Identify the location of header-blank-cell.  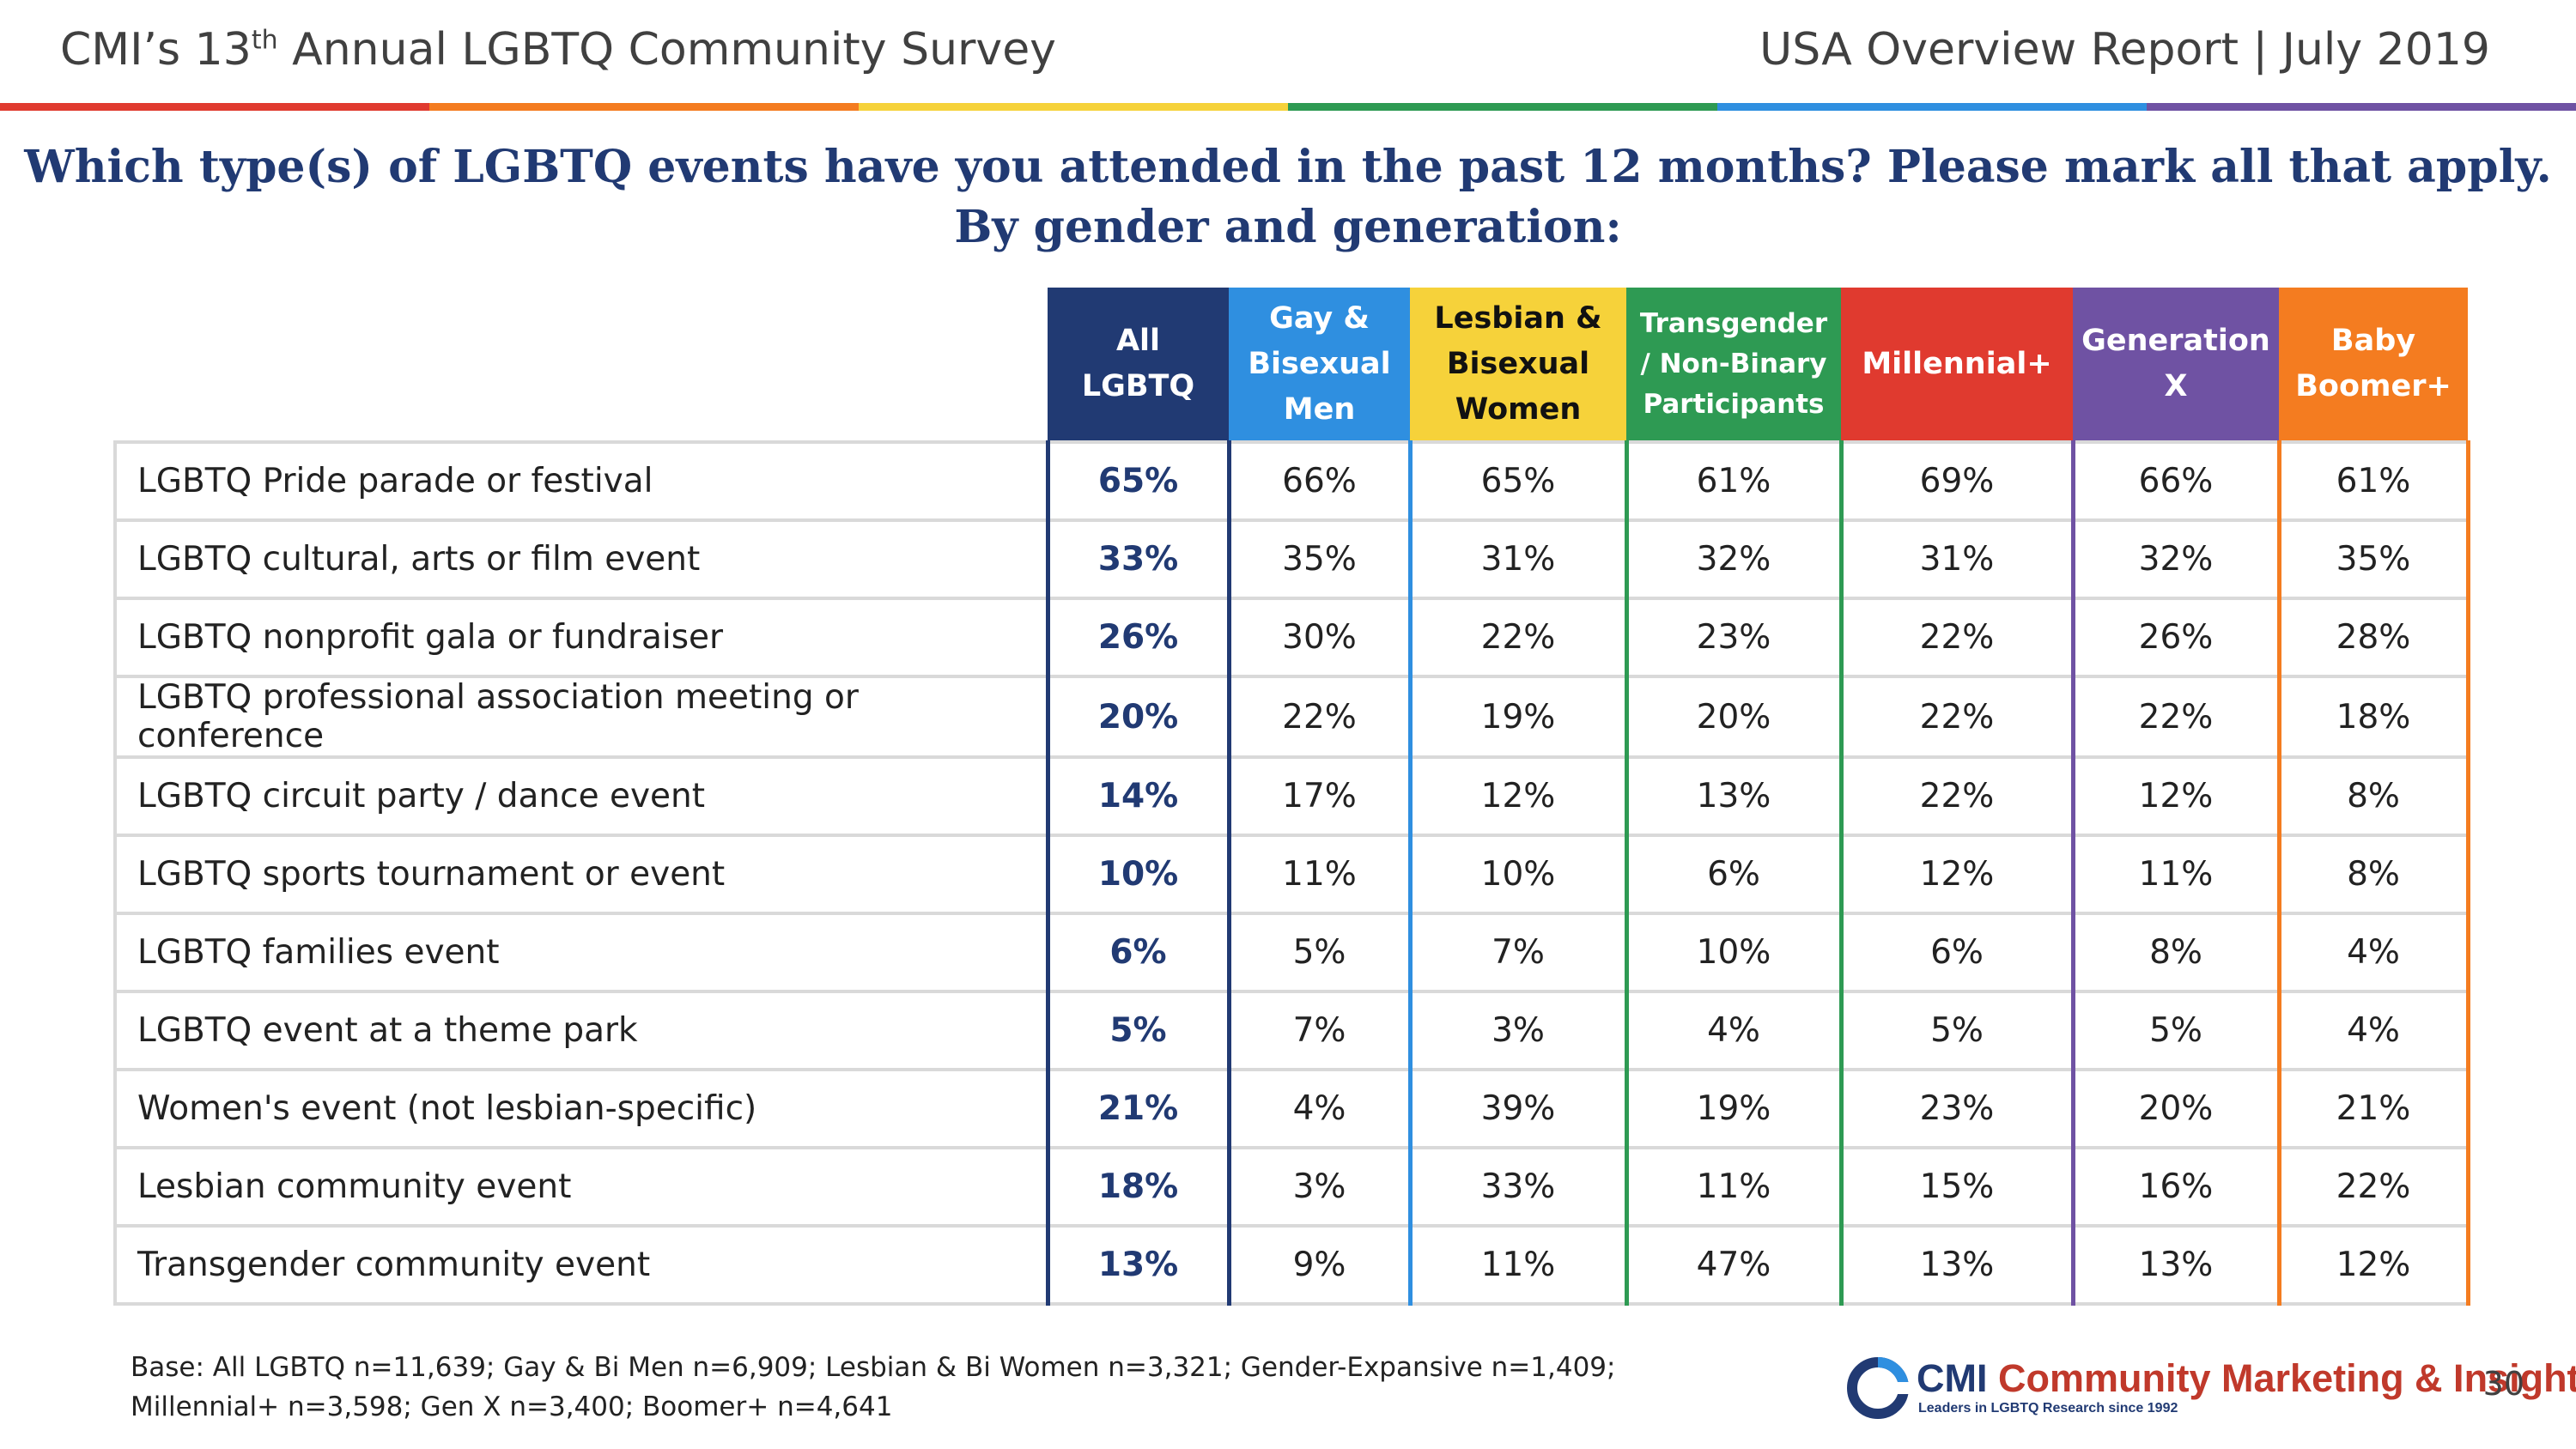
(581, 365).